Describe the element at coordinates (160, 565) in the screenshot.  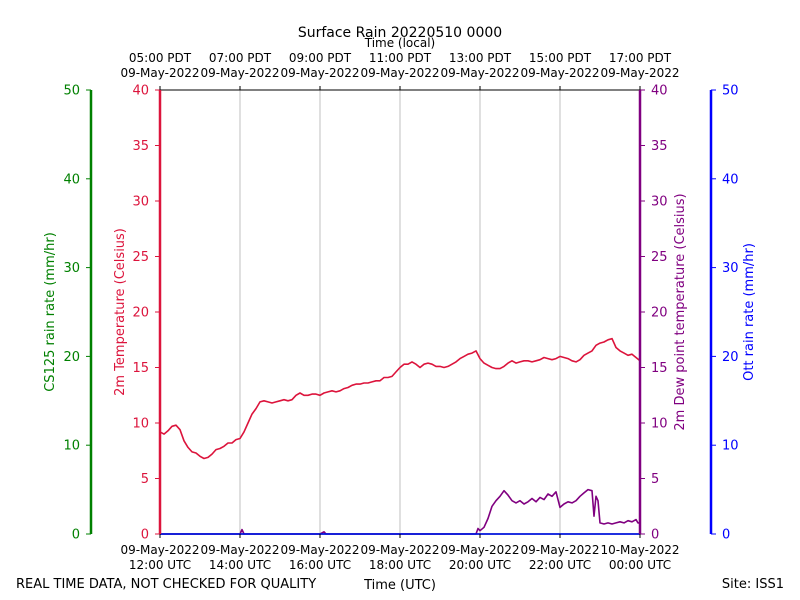
I see `bottom-tick-time: 12:00 UTC` at that location.